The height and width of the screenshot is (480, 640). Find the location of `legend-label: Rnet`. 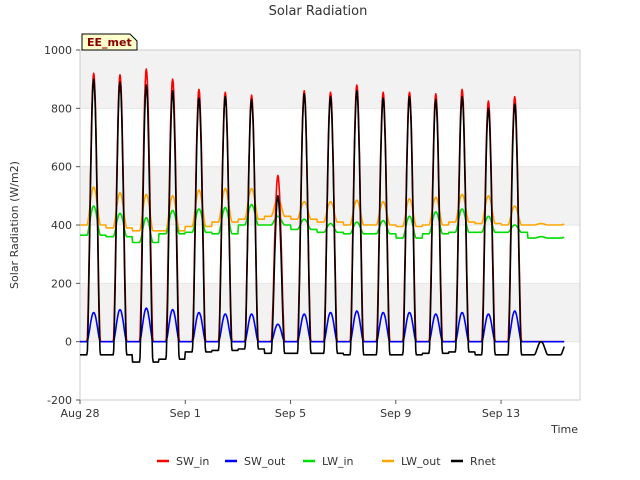

legend-label: Rnet is located at coordinates (483, 461).